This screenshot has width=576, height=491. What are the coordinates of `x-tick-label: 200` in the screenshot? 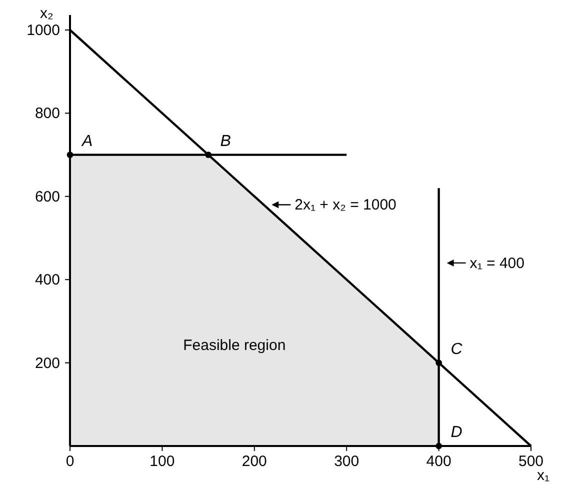 It's located at (254, 461).